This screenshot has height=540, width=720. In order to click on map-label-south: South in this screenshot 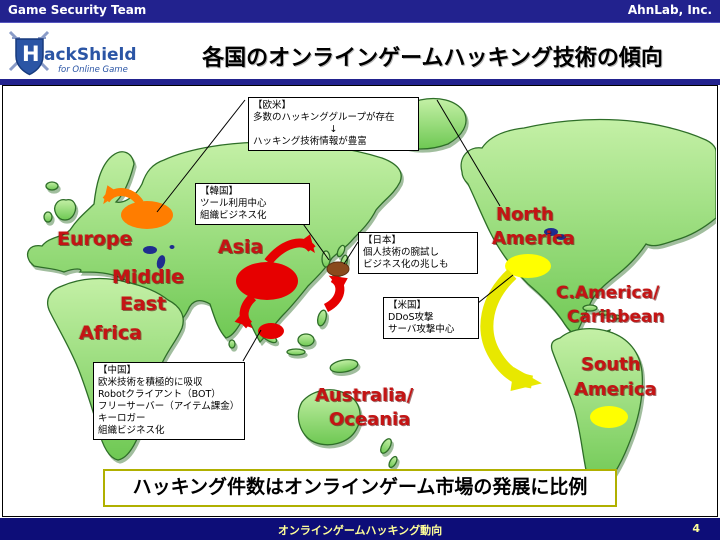, I will do `click(611, 364)`.